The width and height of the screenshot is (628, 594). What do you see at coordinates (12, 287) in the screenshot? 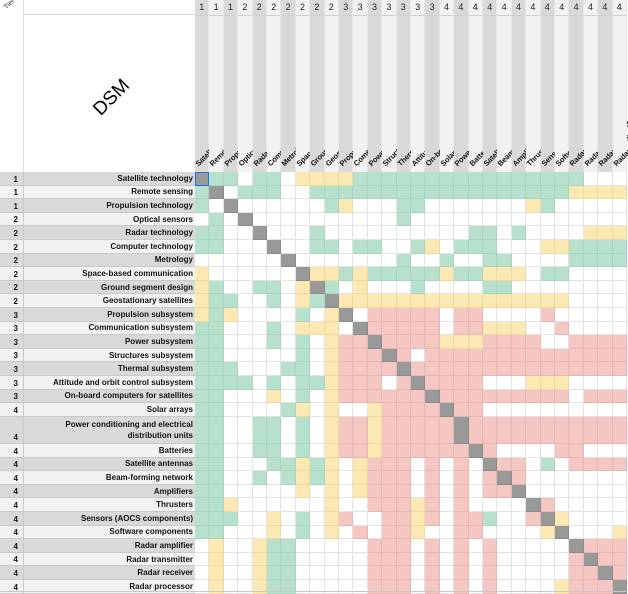
I see `row-tier: 2` at bounding box center [12, 287].